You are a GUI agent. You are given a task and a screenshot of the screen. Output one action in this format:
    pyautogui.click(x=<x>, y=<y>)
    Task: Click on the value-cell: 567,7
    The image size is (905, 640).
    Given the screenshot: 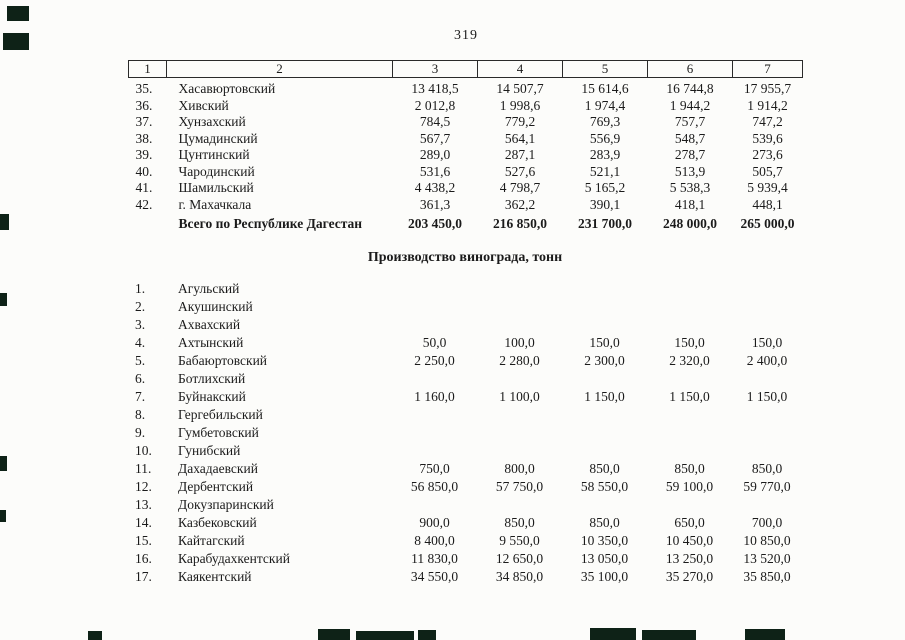 What is the action you would take?
    pyautogui.click(x=435, y=138)
    